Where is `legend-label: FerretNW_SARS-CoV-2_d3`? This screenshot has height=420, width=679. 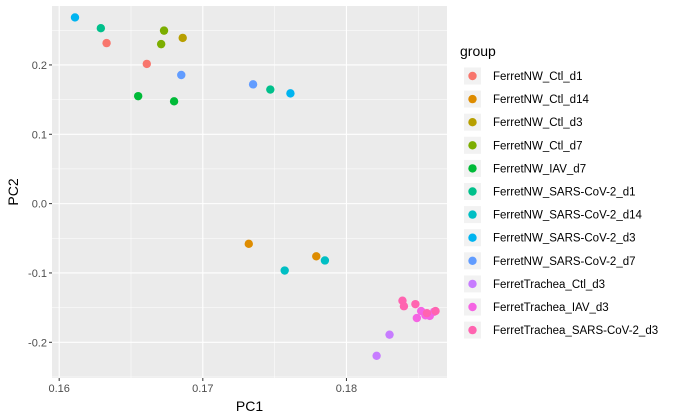 legend-label: FerretNW_SARS-CoV-2_d3 is located at coordinates (564, 239).